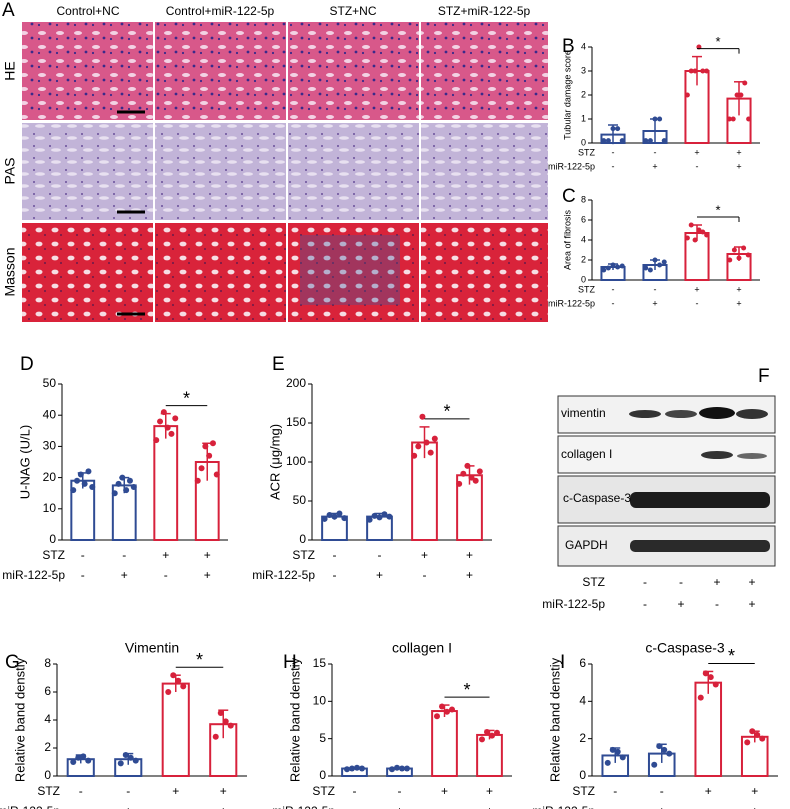 The image size is (790, 809). What do you see at coordinates (27, 364) in the screenshot?
I see `panel-letter: D` at bounding box center [27, 364].